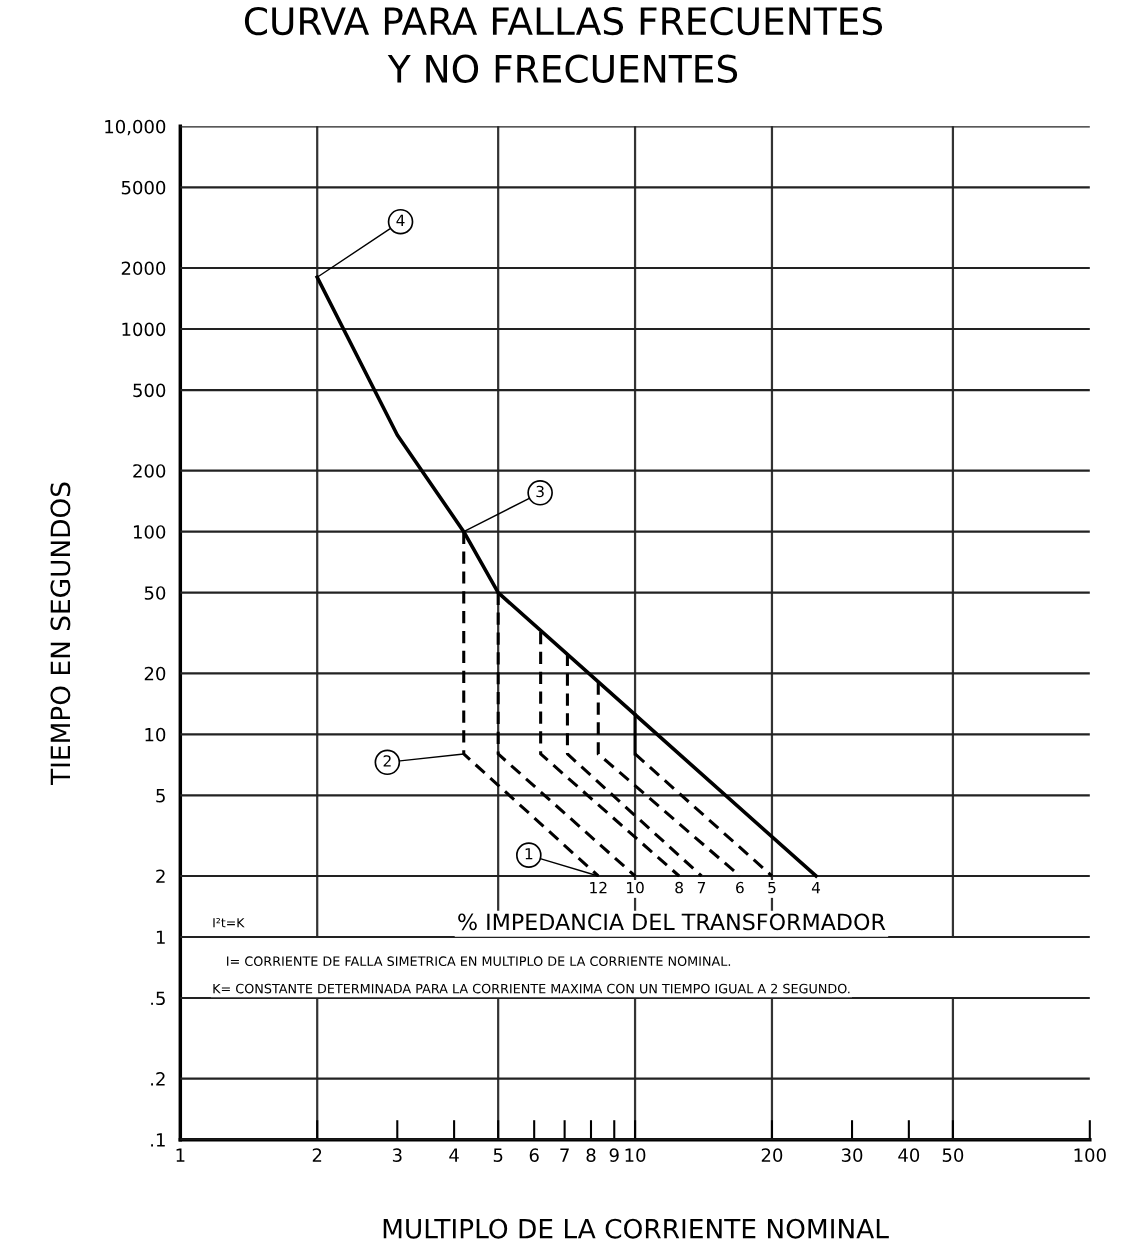 Image resolution: width=1127 pixels, height=1251 pixels. What do you see at coordinates (772, 888) in the screenshot?
I see `annotation: 5` at bounding box center [772, 888].